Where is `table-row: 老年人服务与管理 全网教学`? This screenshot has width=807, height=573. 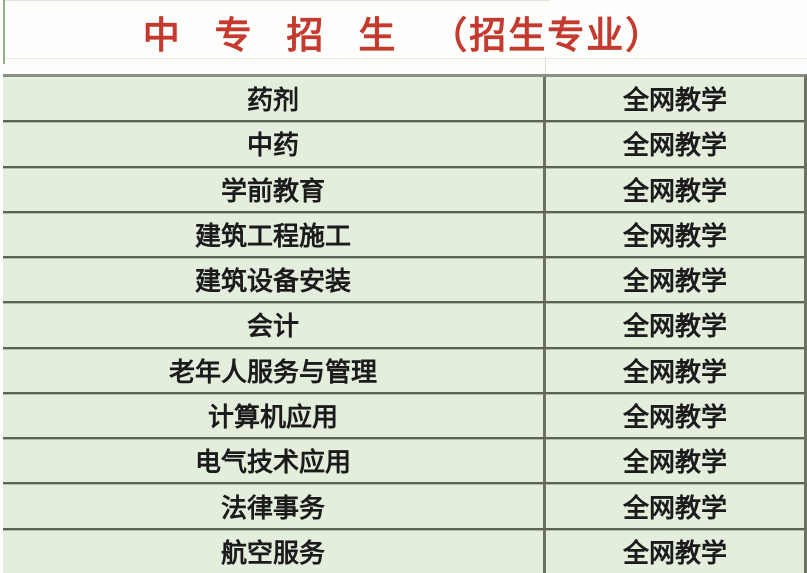 table-row: 老年人服务与管理 全网教学 is located at coordinates (403, 369).